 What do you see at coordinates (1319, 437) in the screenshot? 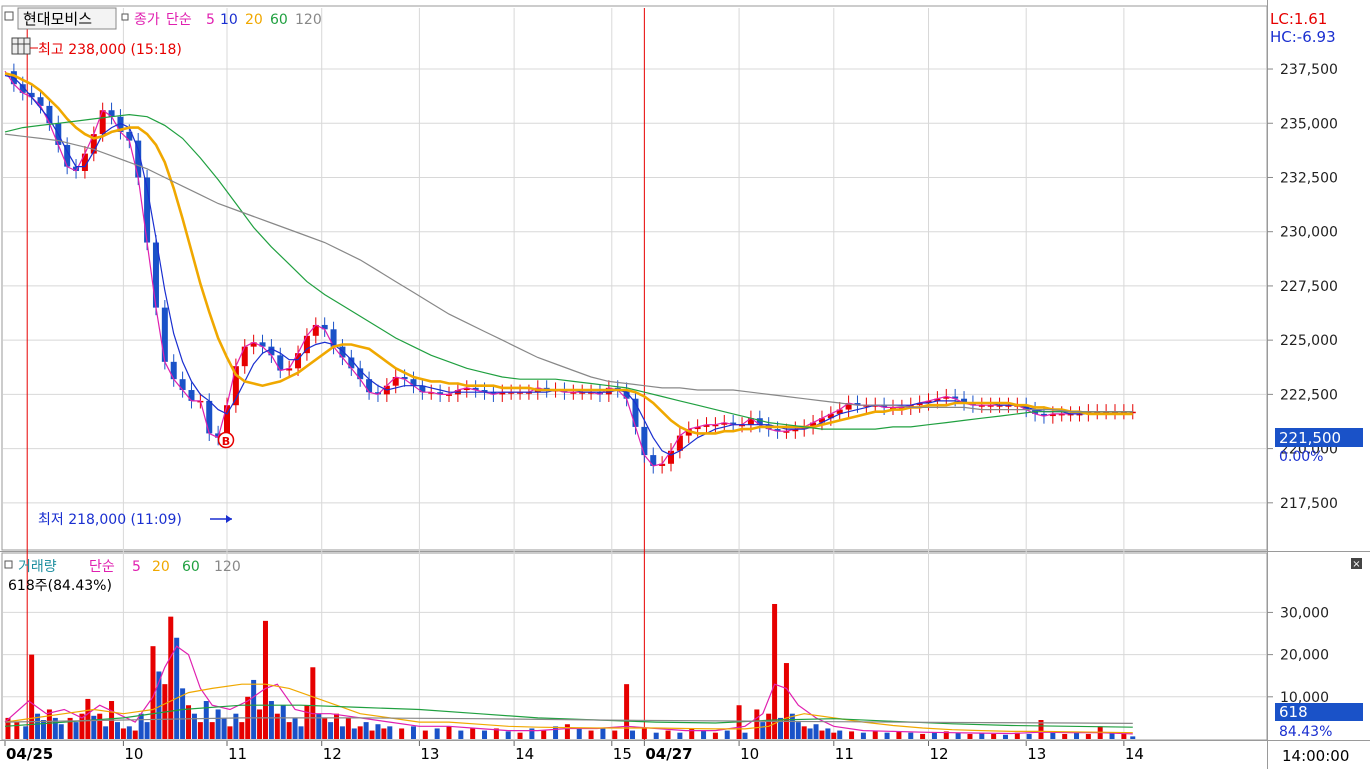
I see `current-price-box` at bounding box center [1319, 437].